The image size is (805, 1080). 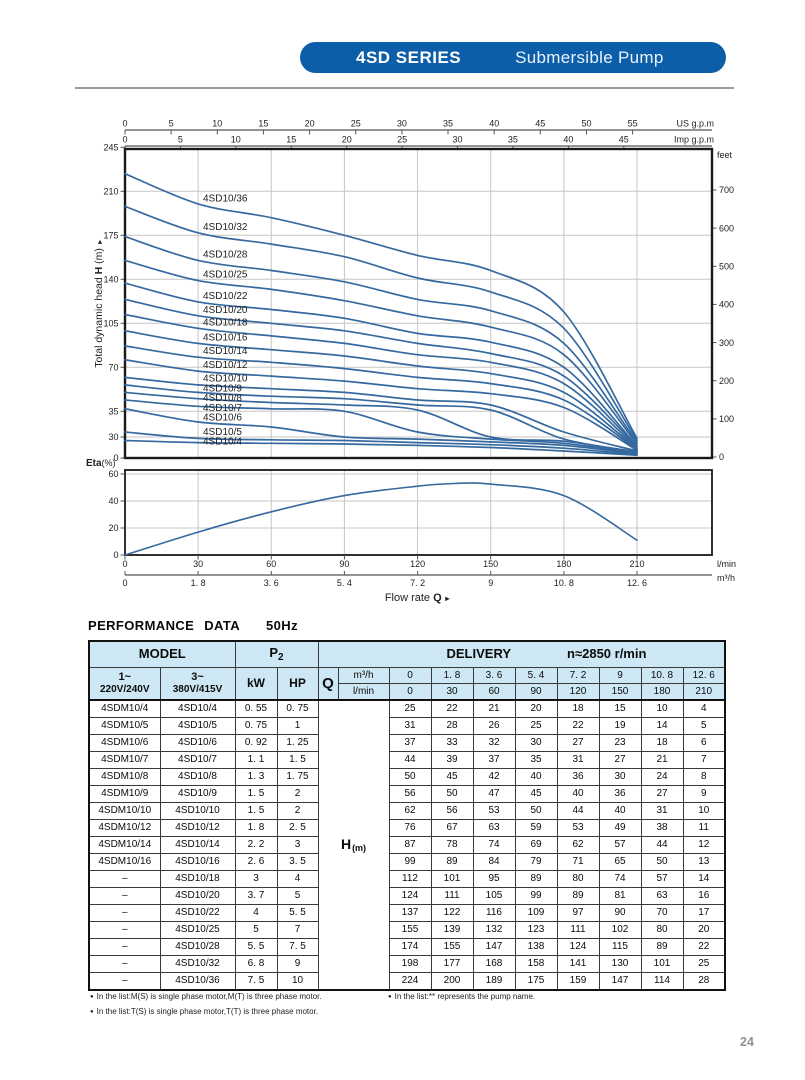 I want to click on hp-cell: 4, so click(x=297, y=879).